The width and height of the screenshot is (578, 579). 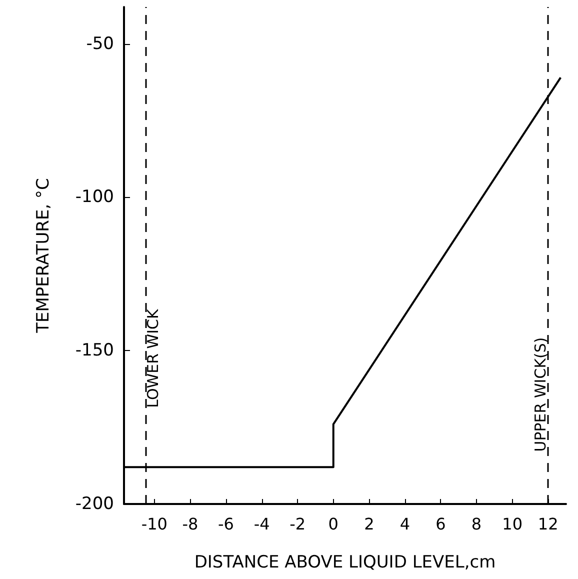 What do you see at coordinates (476, 524) in the screenshot?
I see `x-tick-label: 8` at bounding box center [476, 524].